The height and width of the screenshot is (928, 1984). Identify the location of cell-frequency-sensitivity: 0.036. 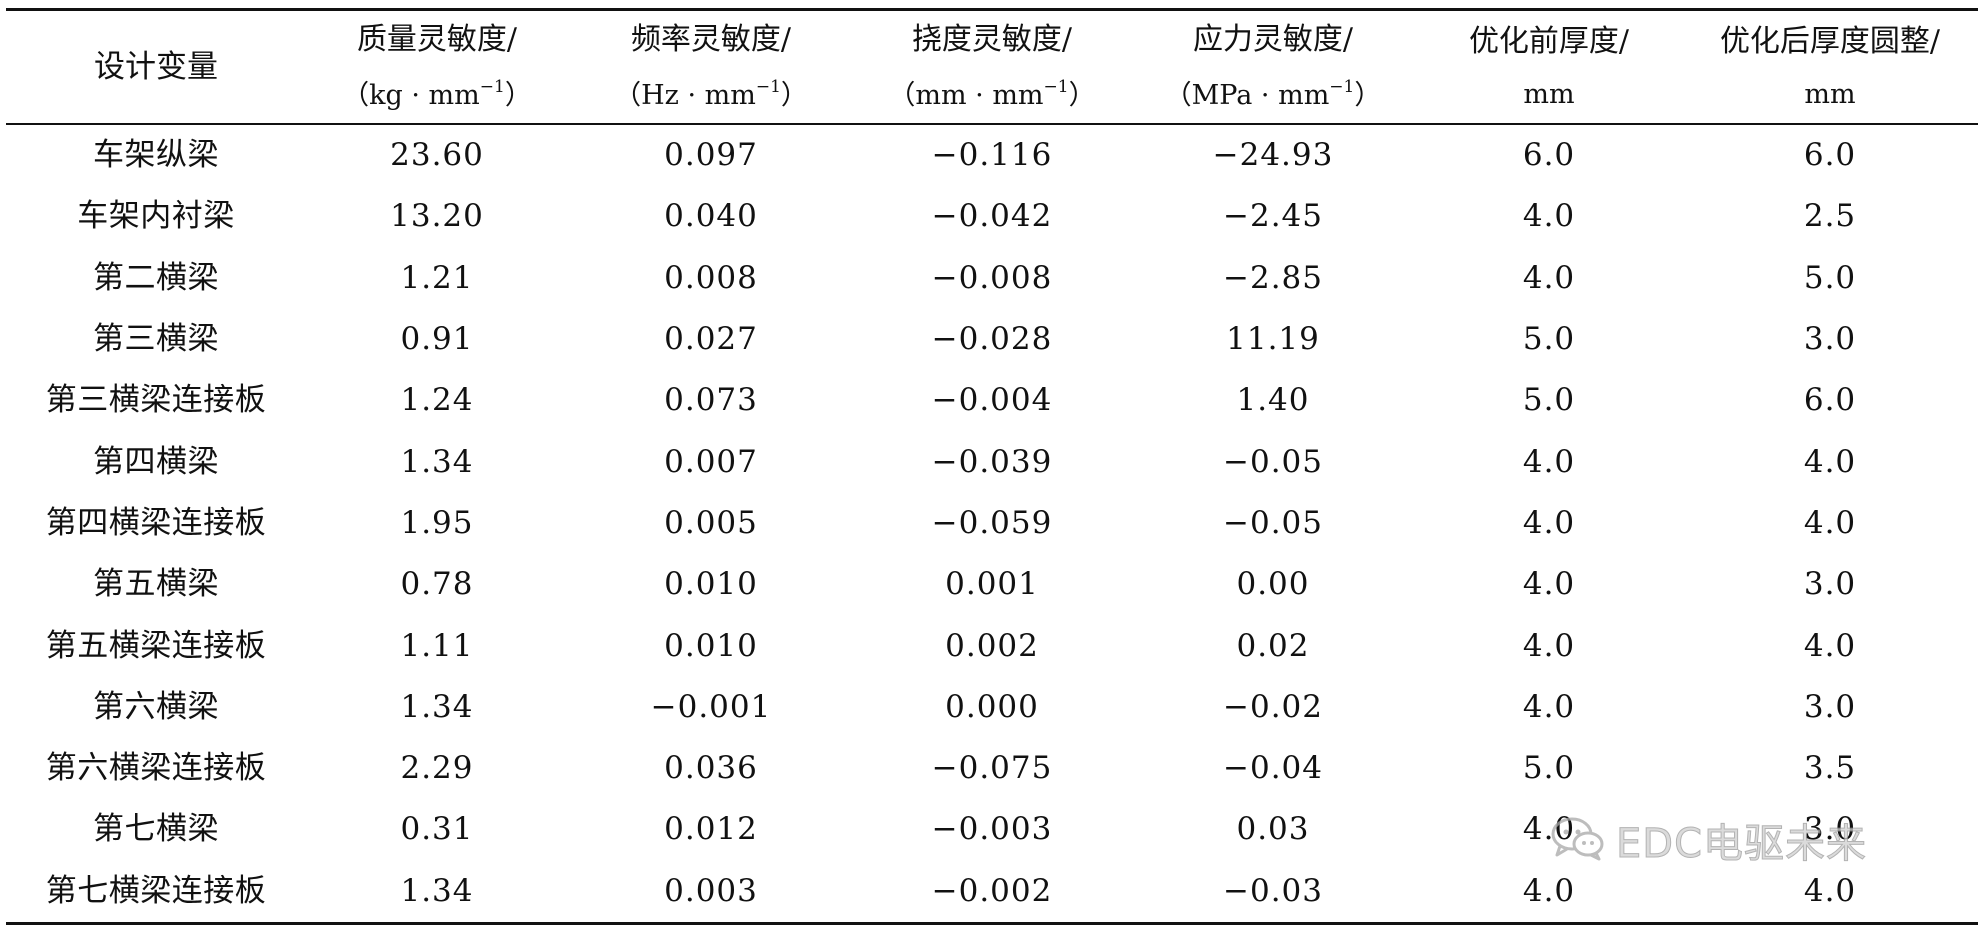
(711, 768).